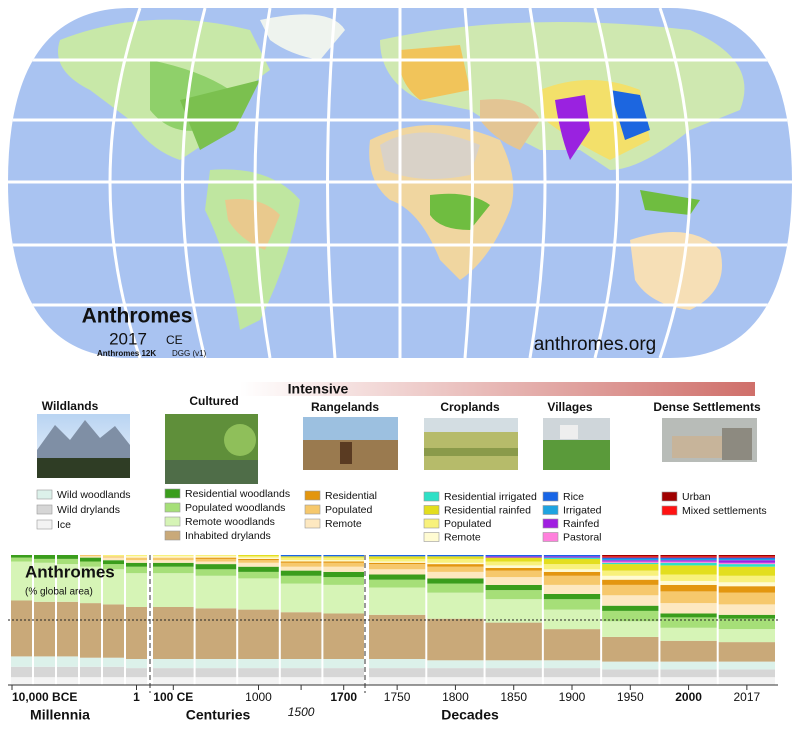  I want to click on photo-cultured, so click(211, 449).